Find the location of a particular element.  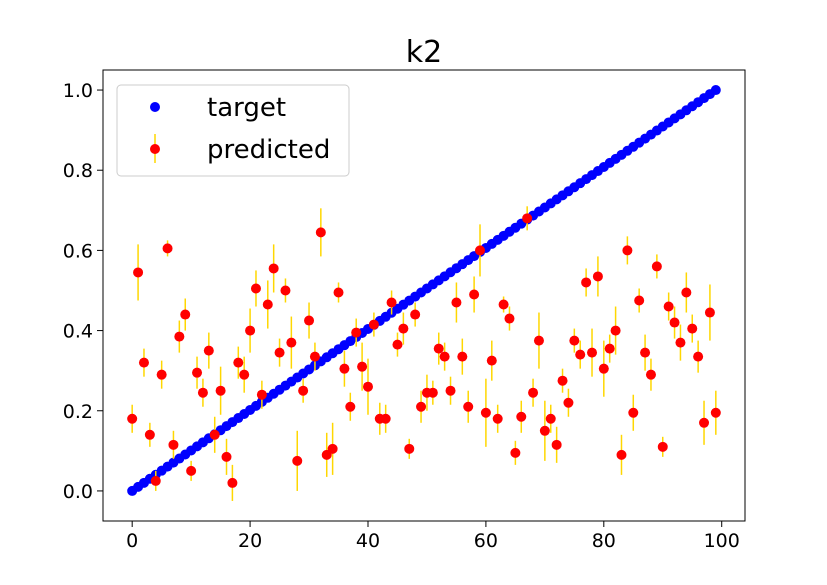

x-tick-label: 100 is located at coordinates (722, 541).